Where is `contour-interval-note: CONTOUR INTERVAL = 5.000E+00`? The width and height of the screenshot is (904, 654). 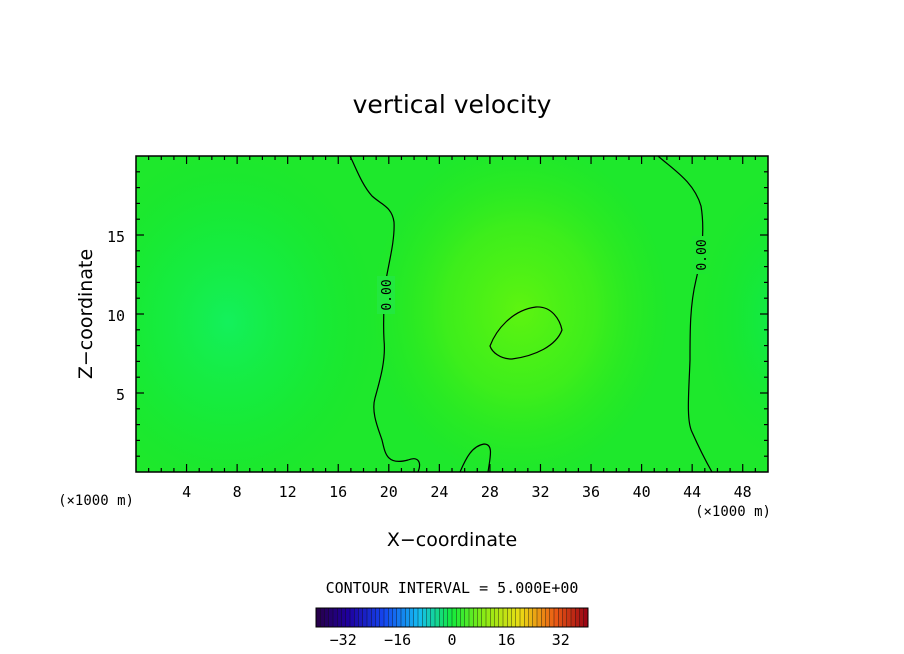
contour-interval-note: CONTOUR INTERVAL = 5.000E+00 is located at coordinates (452, 588).